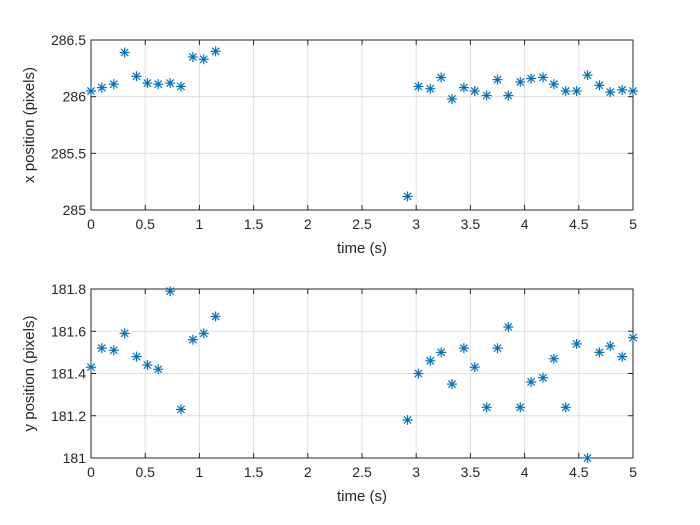  Describe the element at coordinates (68, 153) in the screenshot. I see `y-tick-label: 285.5` at that location.